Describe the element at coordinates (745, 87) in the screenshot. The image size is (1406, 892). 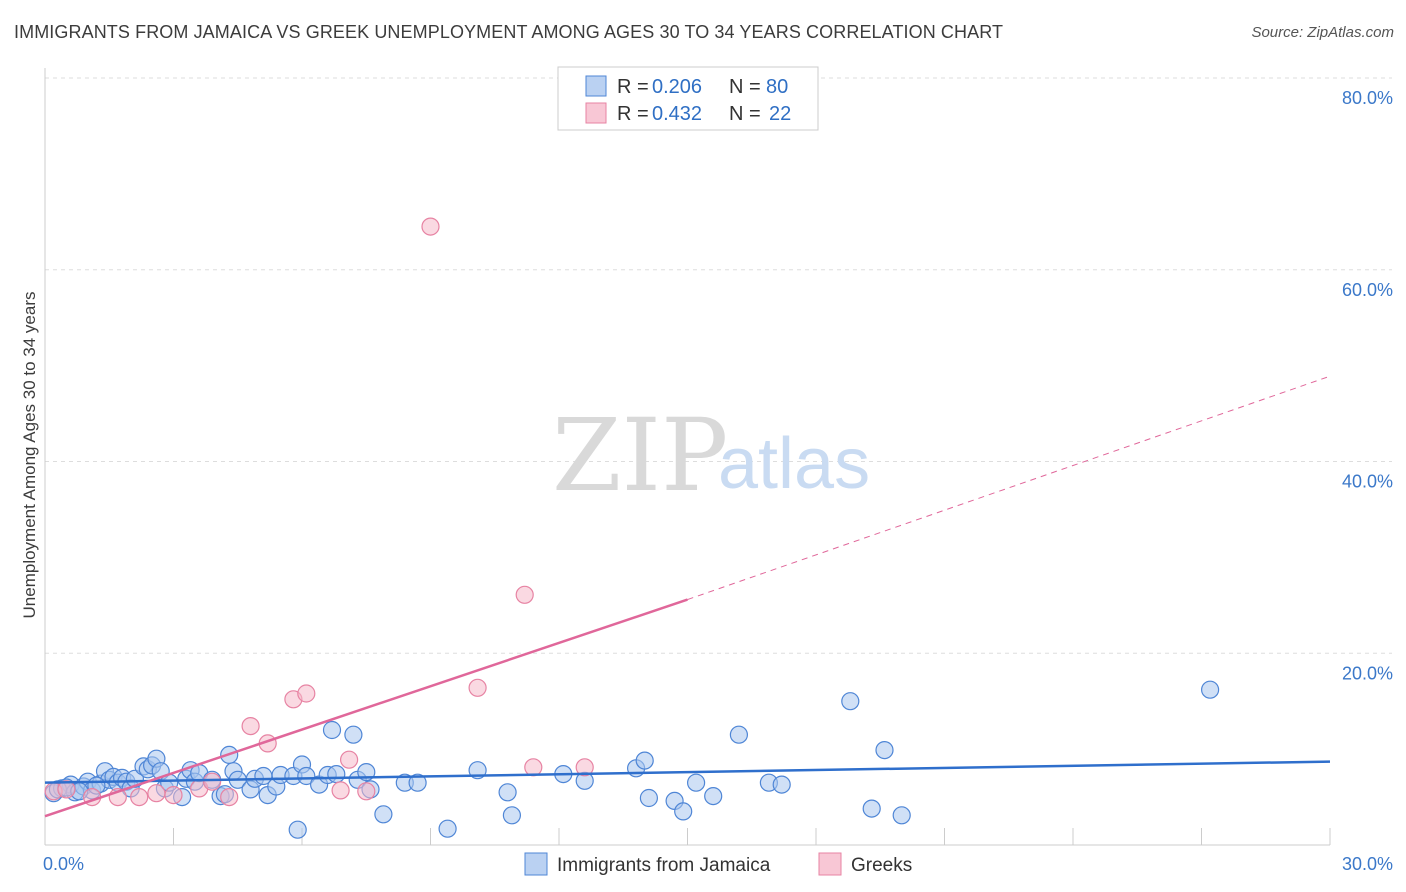
I see `legend-n-label-jamaica: N =` at that location.